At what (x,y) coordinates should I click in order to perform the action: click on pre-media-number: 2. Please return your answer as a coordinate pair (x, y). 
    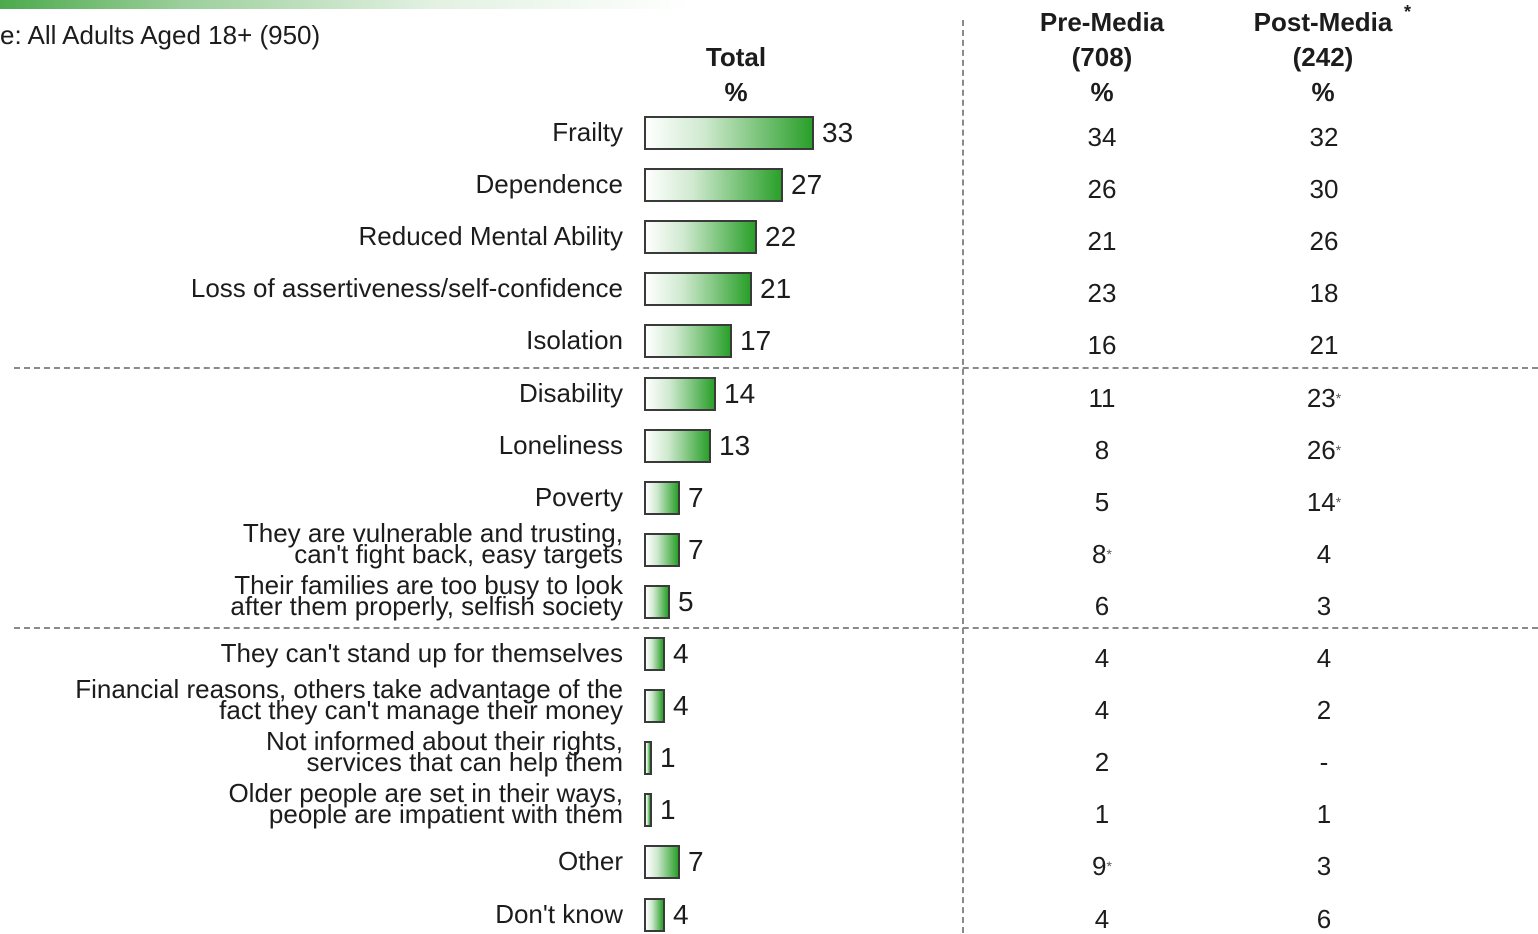
    Looking at the image, I should click on (1102, 762).